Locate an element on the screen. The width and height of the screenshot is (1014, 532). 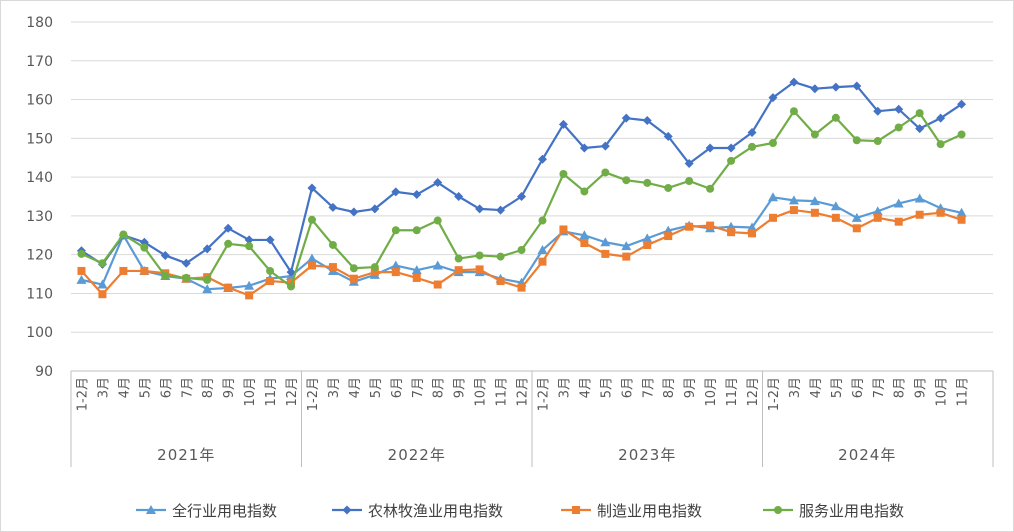
legend-label: 制造业用电指数 is located at coordinates (649, 511).